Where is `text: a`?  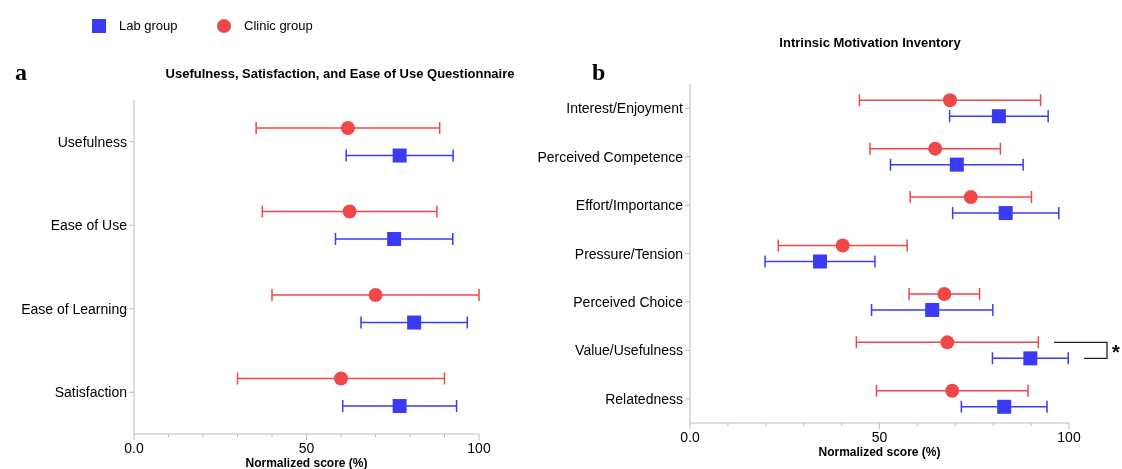
text: a is located at coordinates (21, 72).